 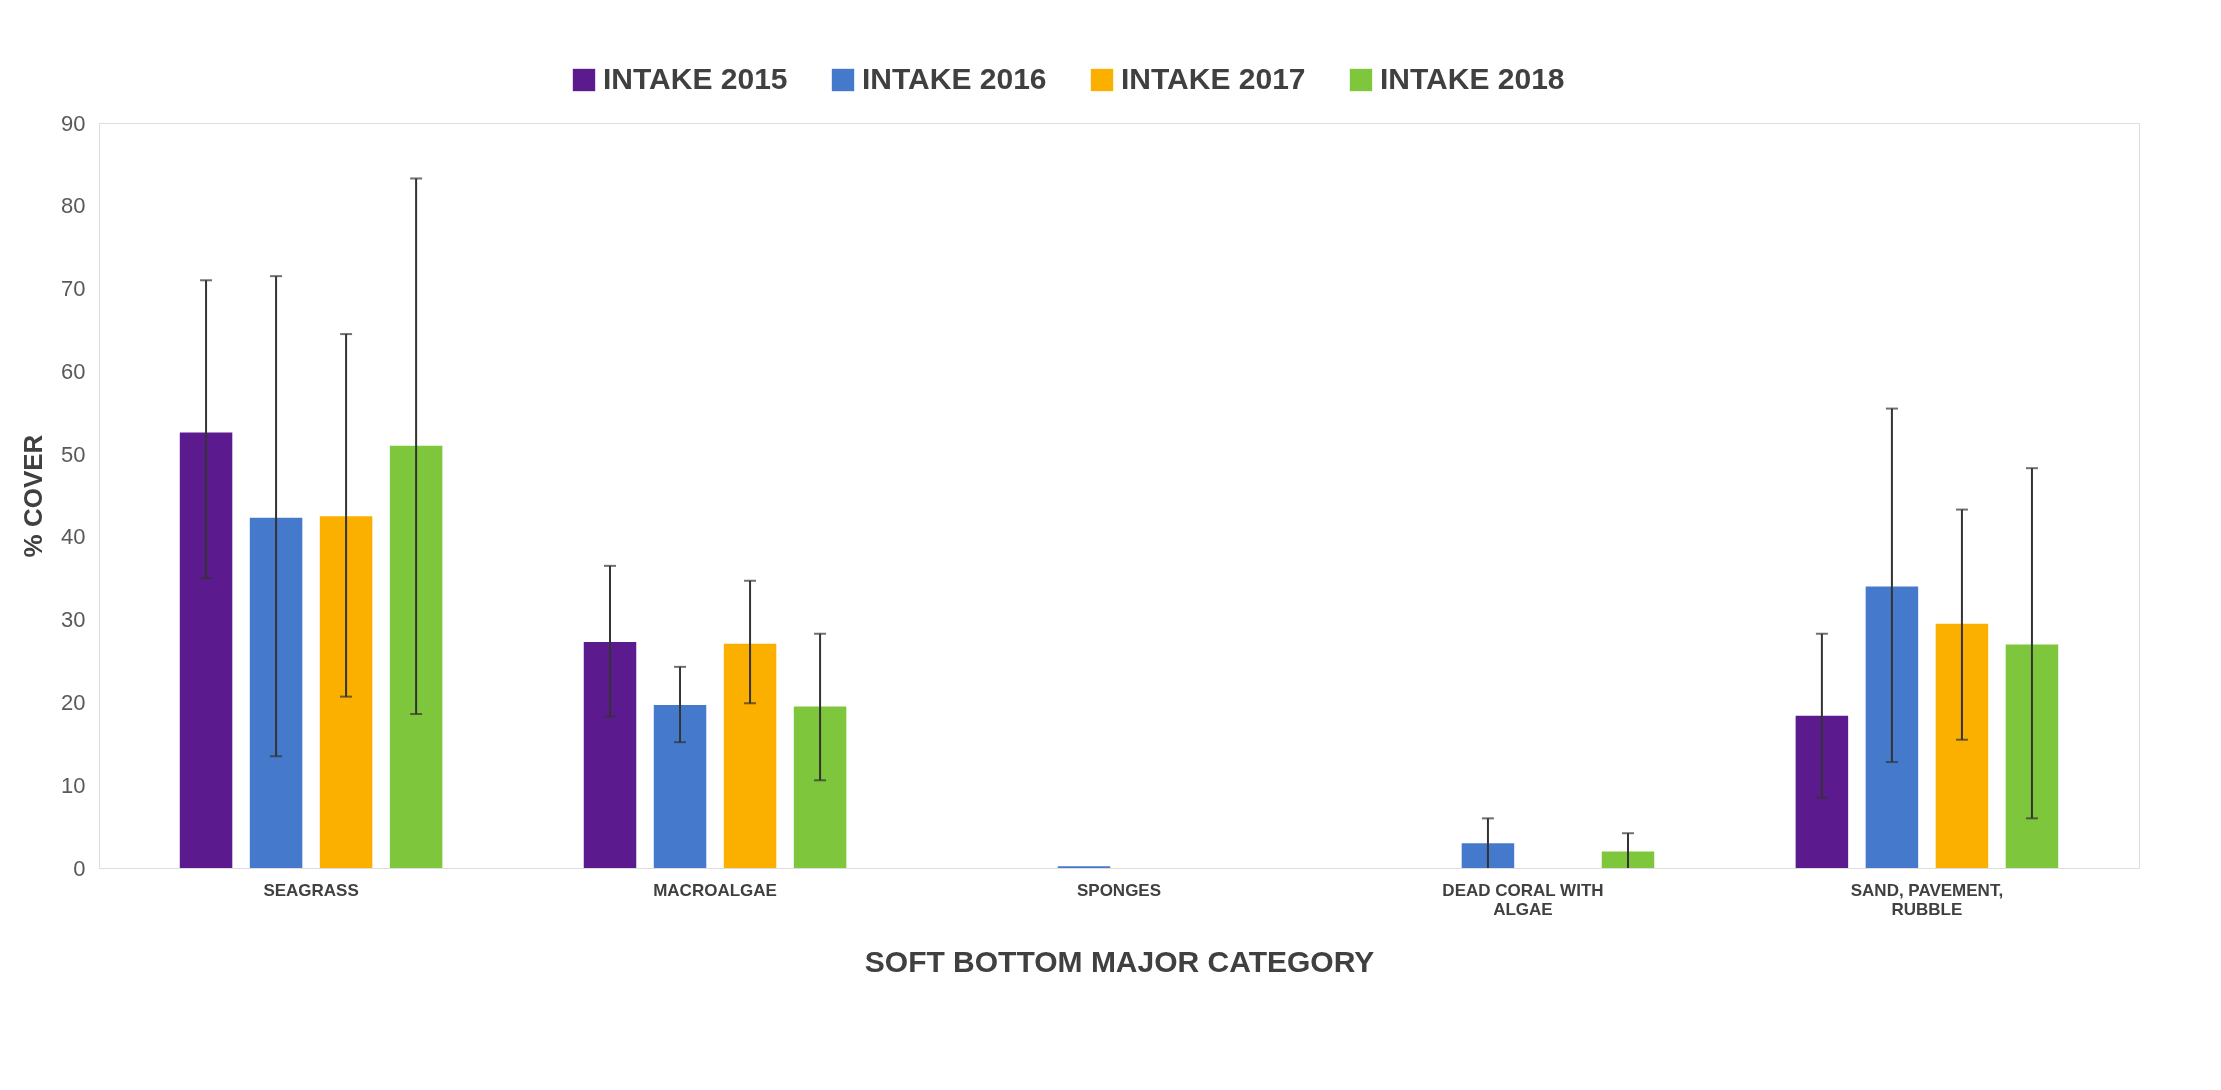 What do you see at coordinates (1119, 890) in the screenshot?
I see `x-tick-label: SPONGES` at bounding box center [1119, 890].